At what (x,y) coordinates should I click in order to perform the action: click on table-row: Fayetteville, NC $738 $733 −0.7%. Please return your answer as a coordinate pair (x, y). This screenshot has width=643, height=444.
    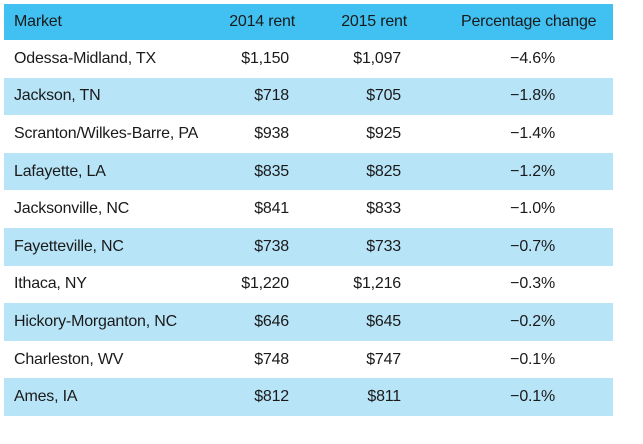
    Looking at the image, I should click on (308, 246).